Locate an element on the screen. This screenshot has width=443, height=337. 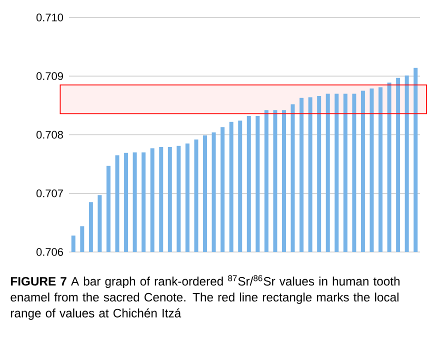
y-tick-label: 0.709 is located at coordinates (49, 76).